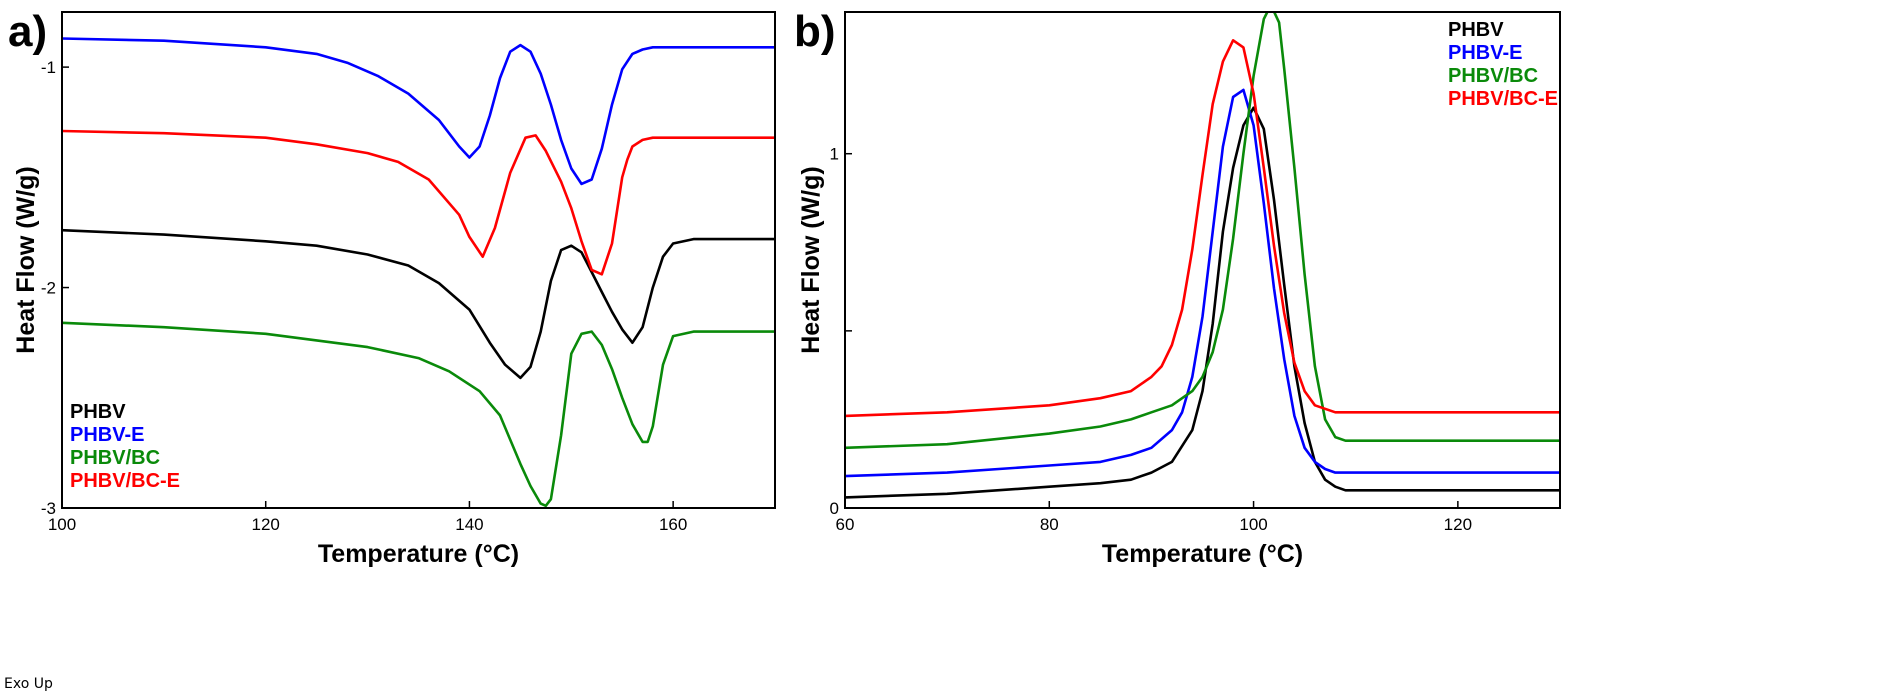 The height and width of the screenshot is (696, 1901). Describe the element at coordinates (48, 67) in the screenshot. I see `y-tick-label: -1` at that location.